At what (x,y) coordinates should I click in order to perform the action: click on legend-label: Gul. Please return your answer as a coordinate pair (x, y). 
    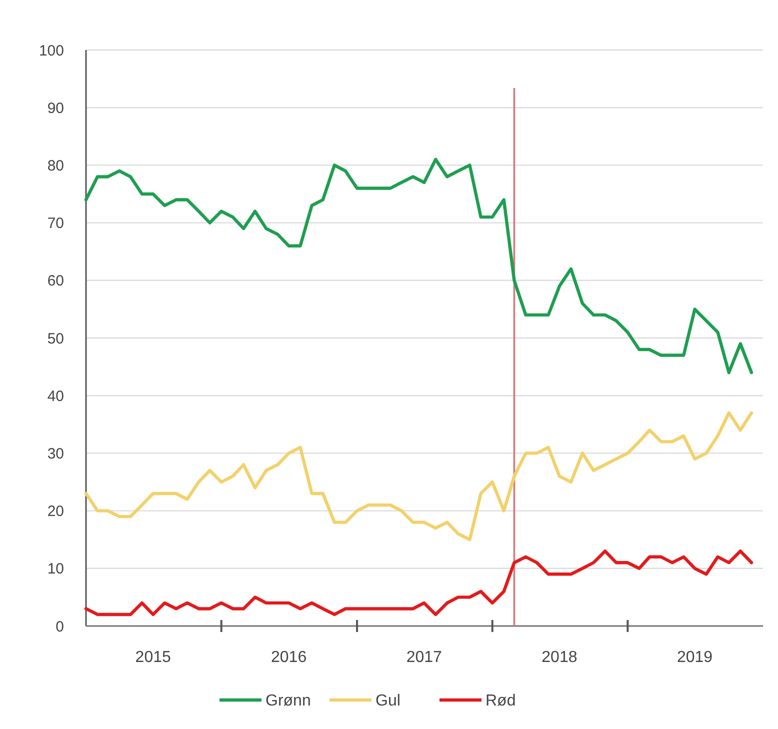
    Looking at the image, I should click on (388, 701).